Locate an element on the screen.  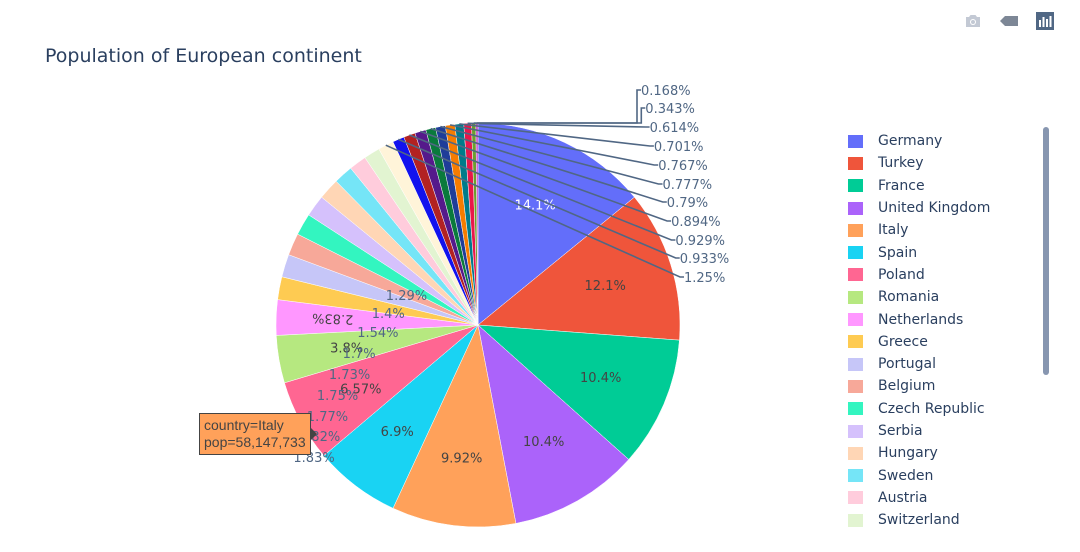
legend-item-france: France is located at coordinates (938, 186).